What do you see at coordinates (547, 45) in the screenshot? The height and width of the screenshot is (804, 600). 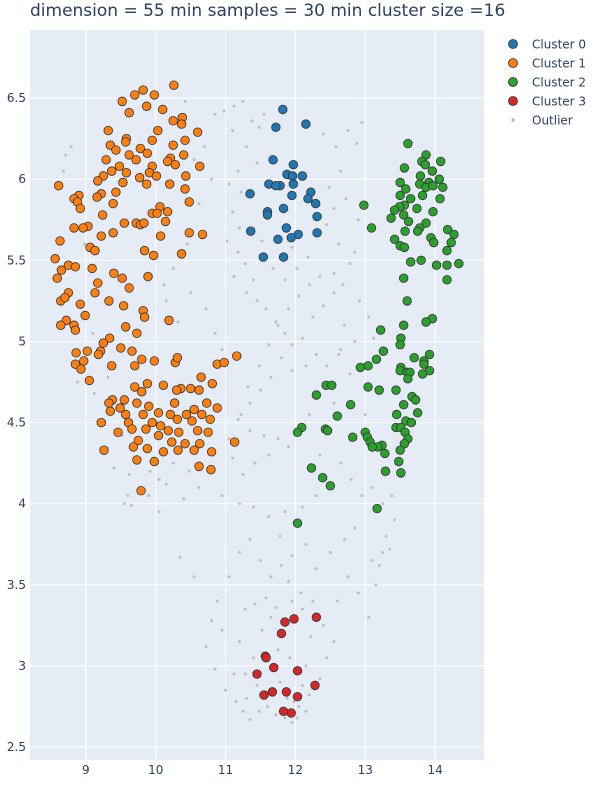 I see `legend-item: Cluster 0` at bounding box center [547, 45].